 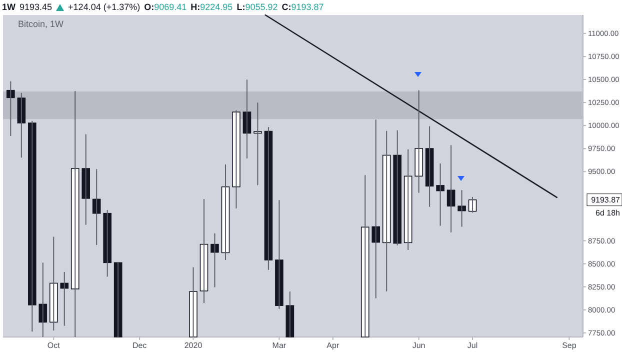 What do you see at coordinates (54, 345) in the screenshot?
I see `x-tick-label: Oct` at bounding box center [54, 345].